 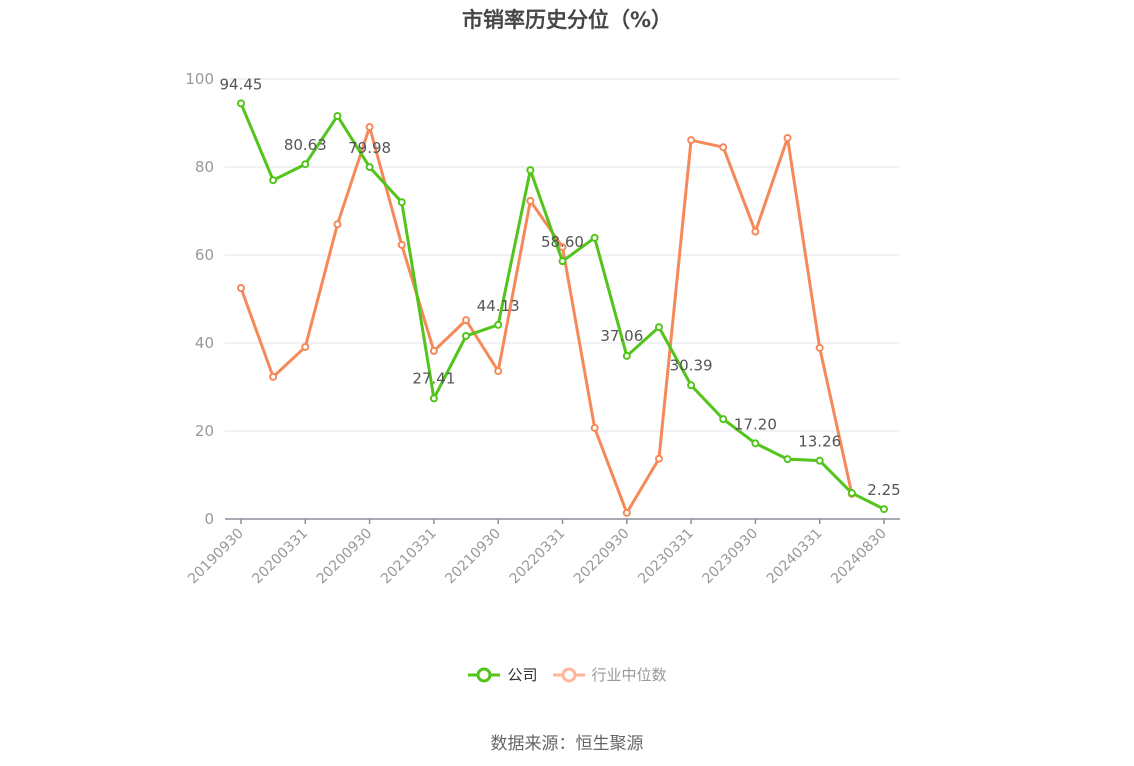 What do you see at coordinates (280, 557) in the screenshot?
I see `x-tick-label: 20200331` at bounding box center [280, 557].